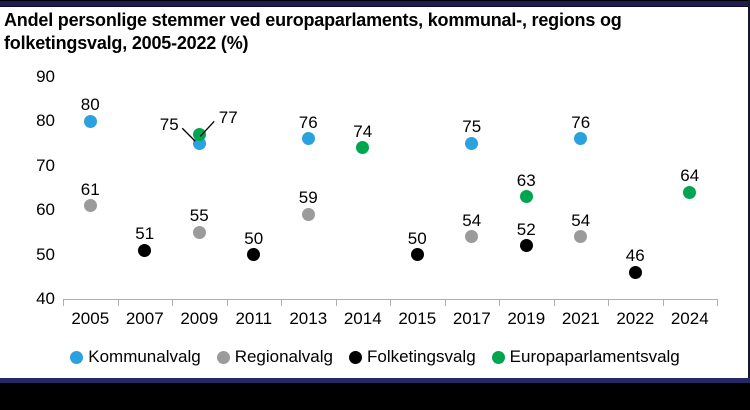 The image size is (750, 410). What do you see at coordinates (45, 254) in the screenshot?
I see `y-axis-label: 50` at bounding box center [45, 254].